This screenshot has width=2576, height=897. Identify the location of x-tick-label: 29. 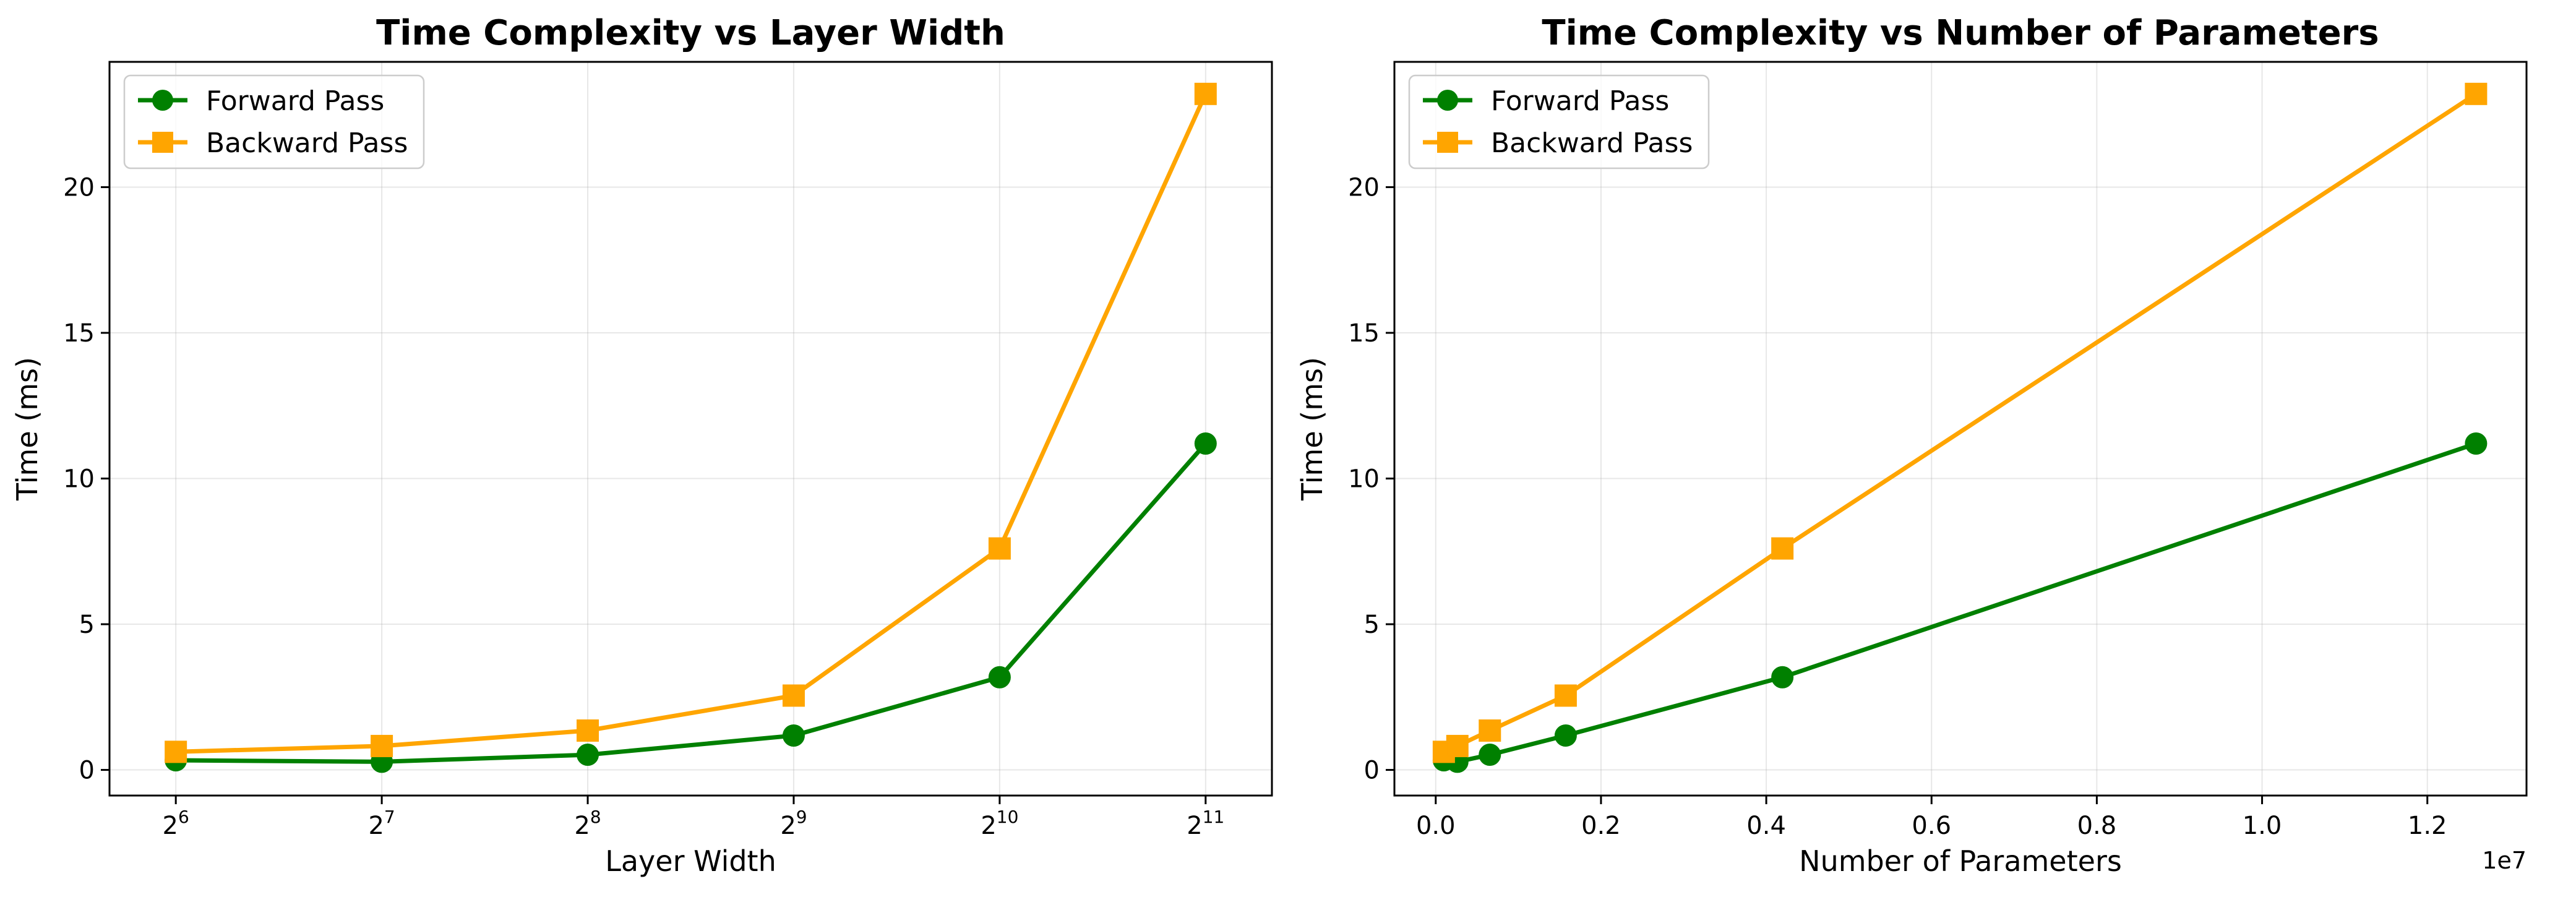
(793, 823).